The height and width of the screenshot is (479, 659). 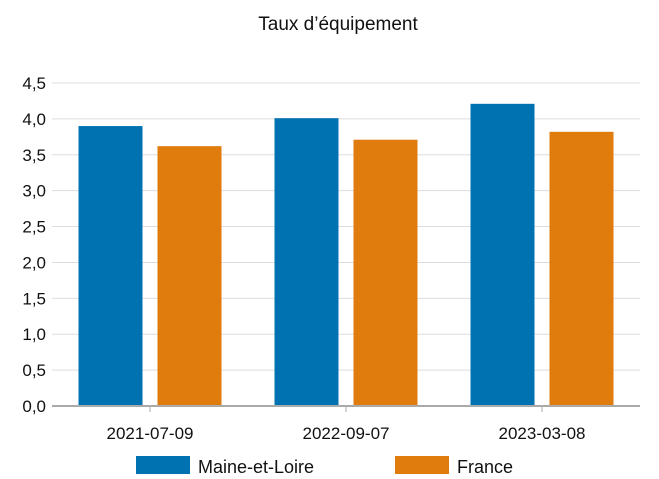 What do you see at coordinates (346, 433) in the screenshot?
I see `x-tick-label: 2022-09-07` at bounding box center [346, 433].